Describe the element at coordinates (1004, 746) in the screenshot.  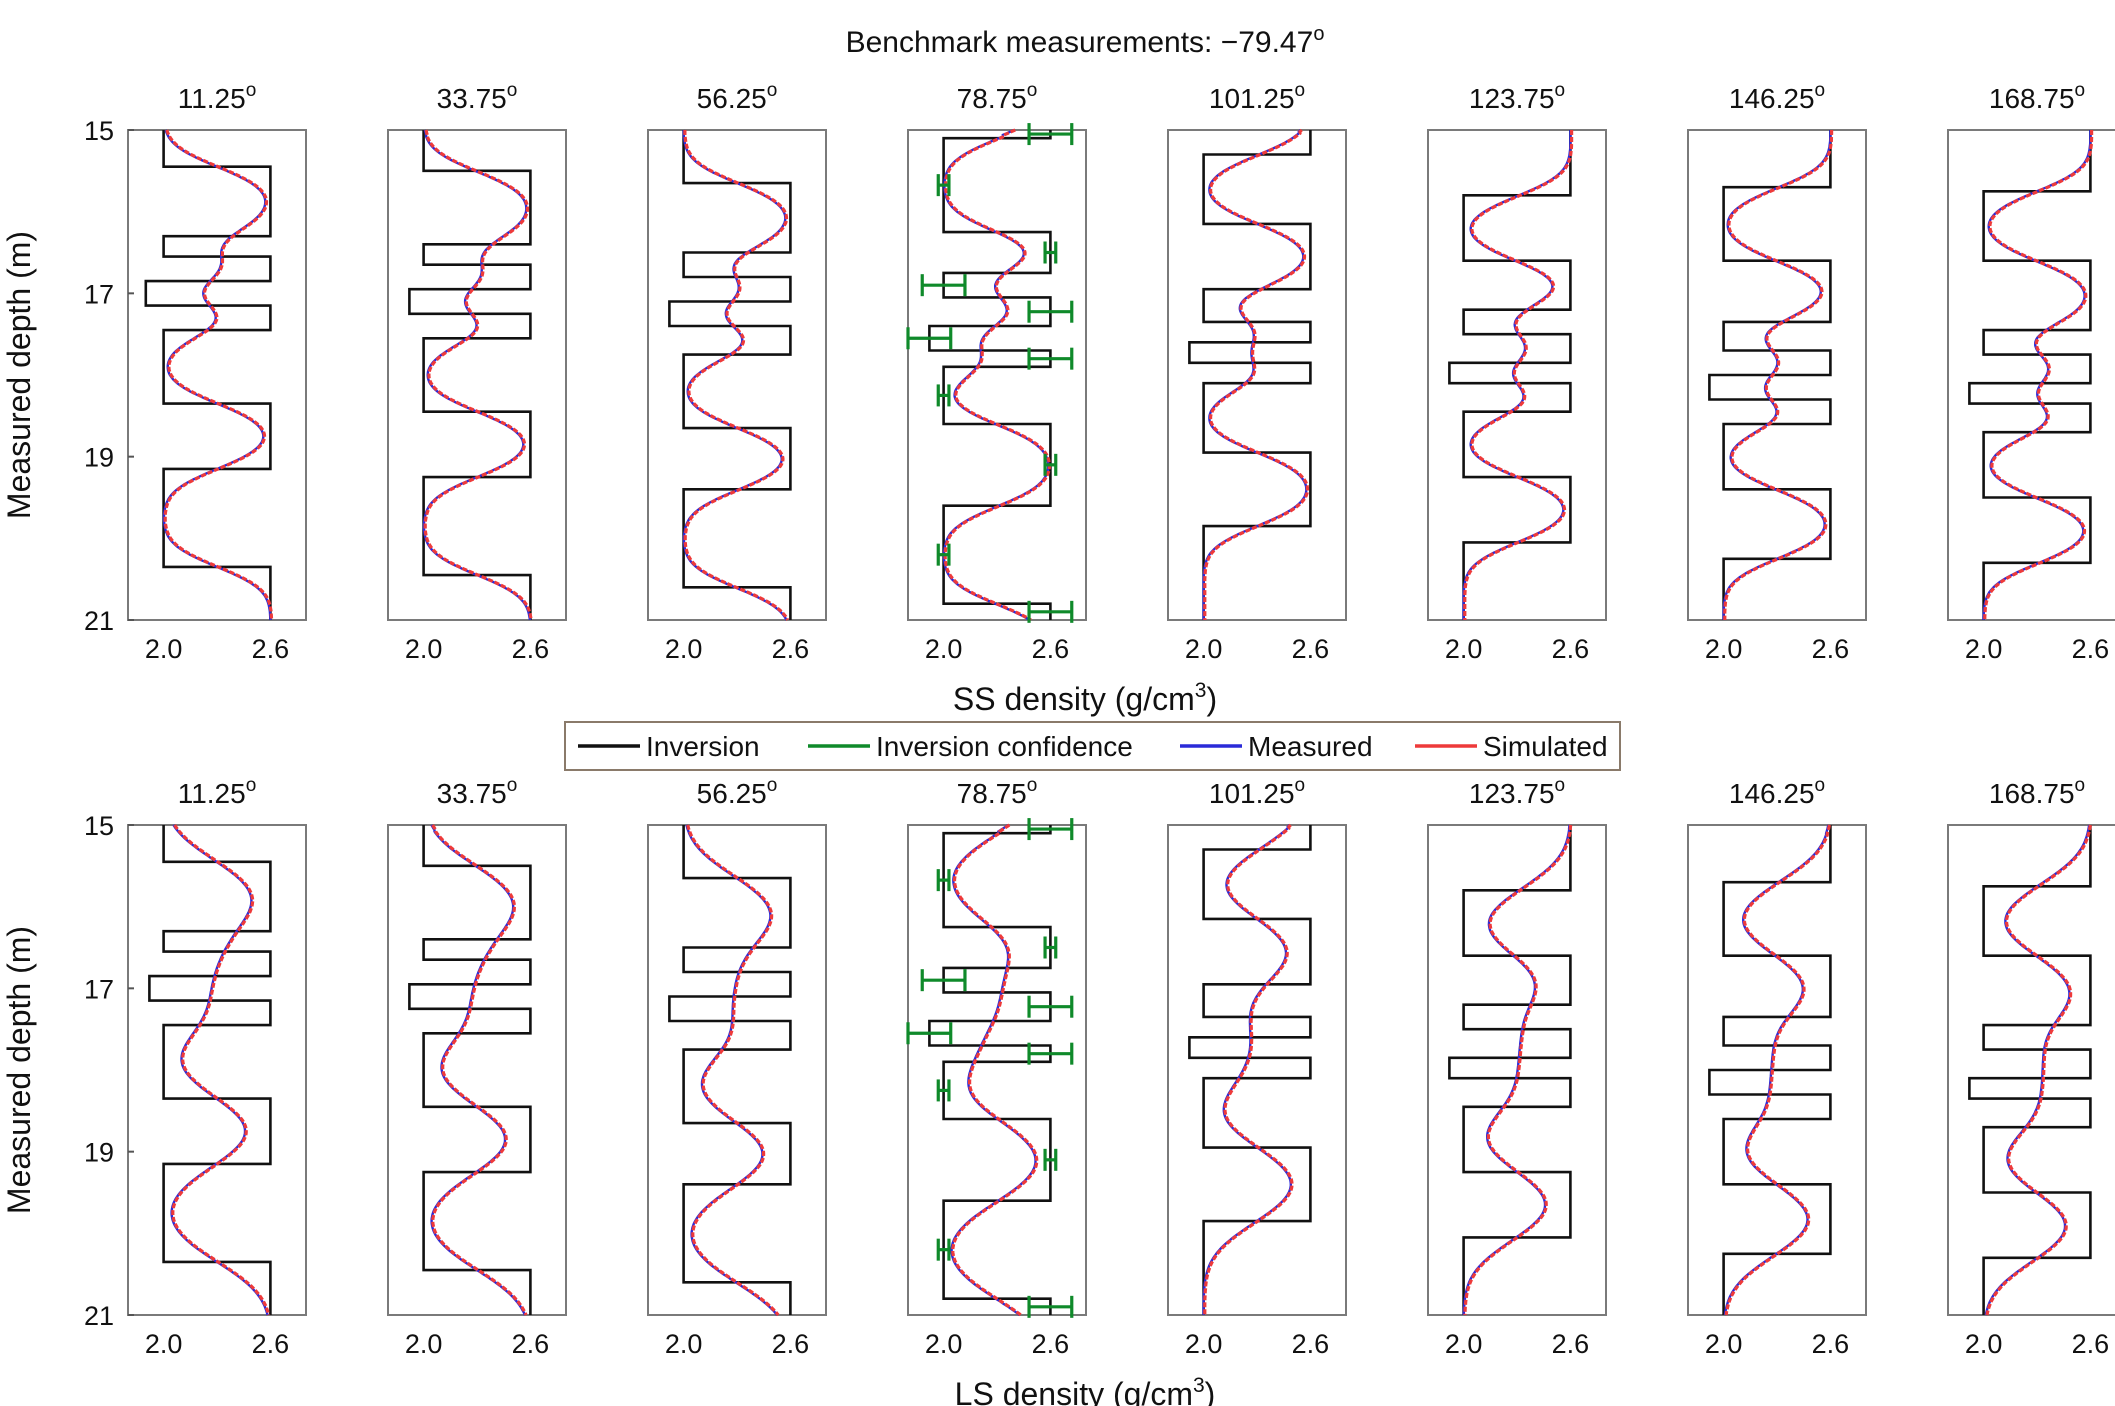
I see `legend-label: Inversion confidence` at that location.